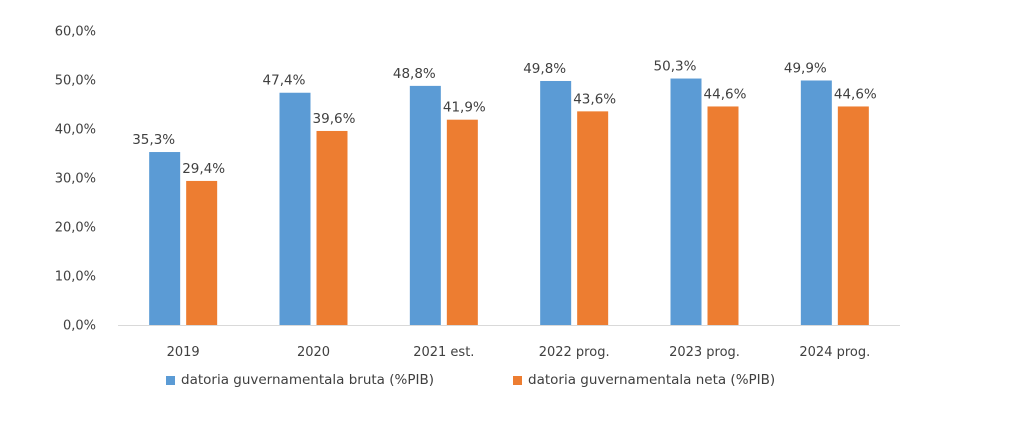  I want to click on data-label: 47,4%, so click(284, 81).